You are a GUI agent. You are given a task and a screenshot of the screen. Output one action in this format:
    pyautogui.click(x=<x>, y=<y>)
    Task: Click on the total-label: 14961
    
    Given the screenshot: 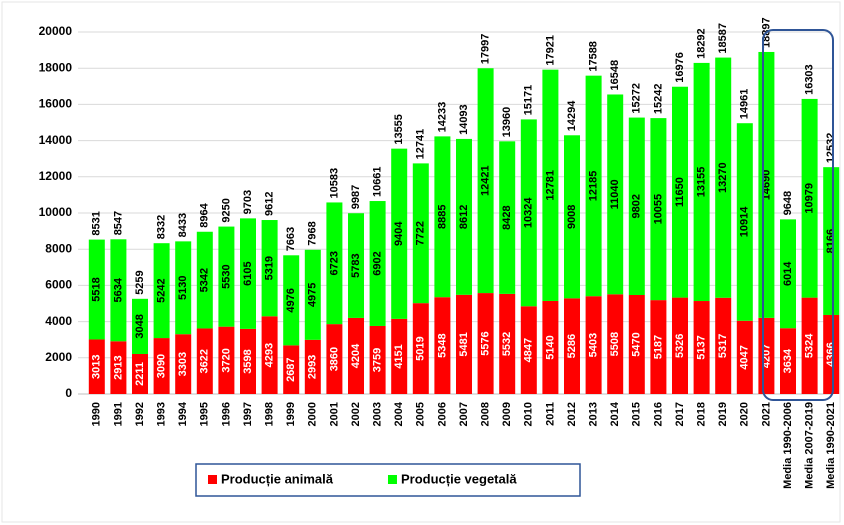 What is the action you would take?
    pyautogui.click(x=745, y=104)
    